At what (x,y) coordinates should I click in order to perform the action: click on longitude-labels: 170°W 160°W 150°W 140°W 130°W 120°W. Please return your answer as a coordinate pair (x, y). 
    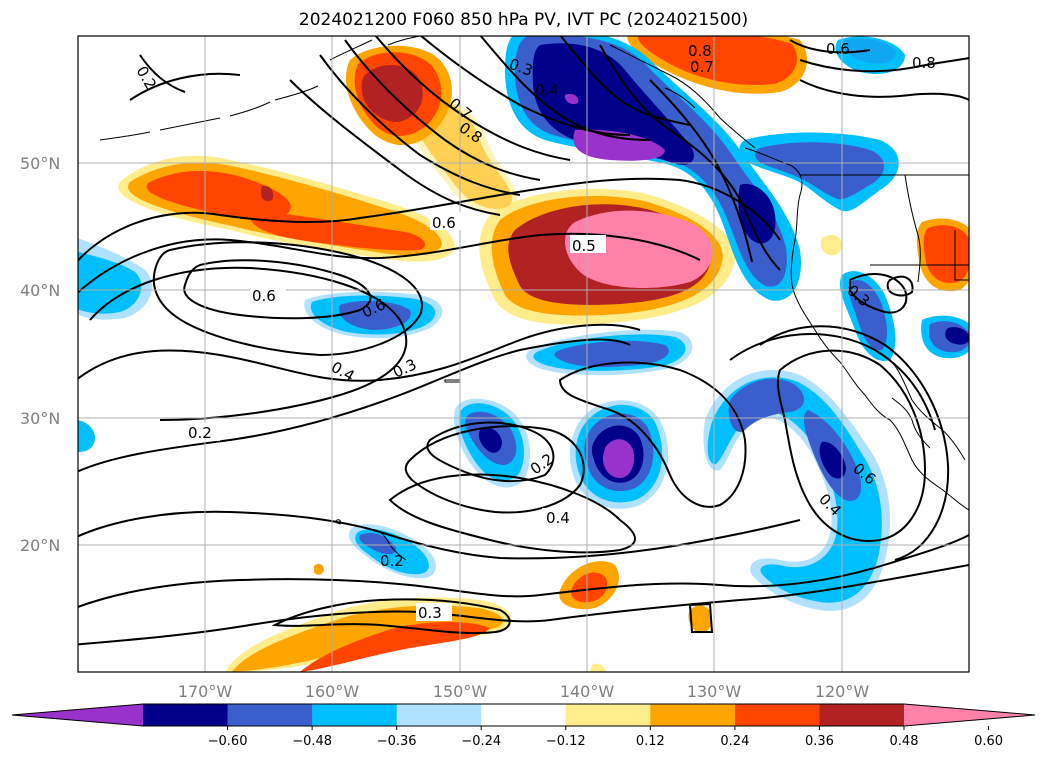
    Looking at the image, I should click on (524, 691).